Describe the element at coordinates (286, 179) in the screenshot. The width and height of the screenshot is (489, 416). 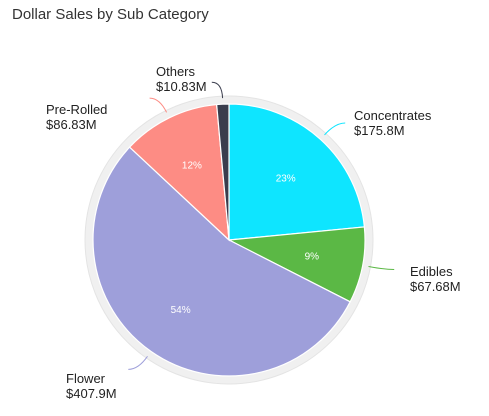
I see `slice-percent-concentrates: 23%` at that location.